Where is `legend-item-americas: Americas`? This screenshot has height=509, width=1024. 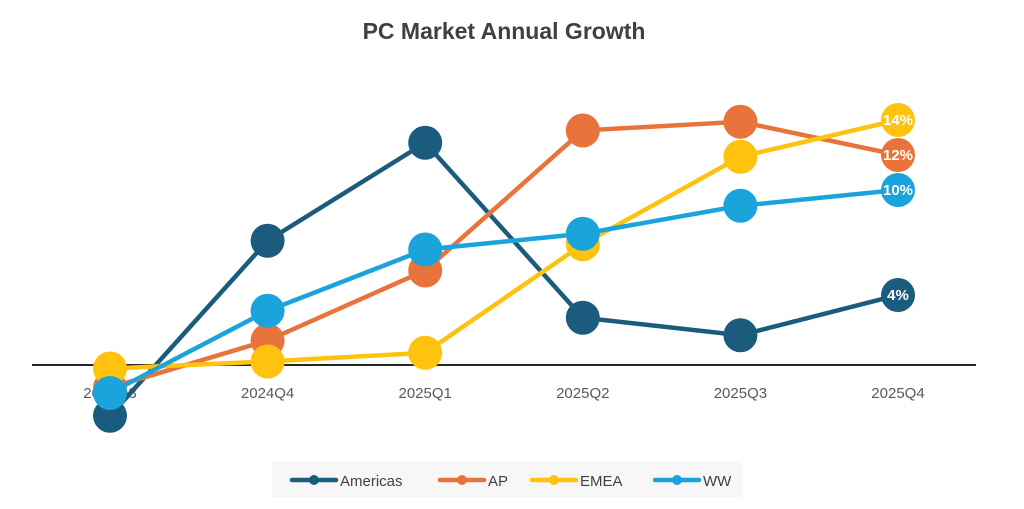
legend-item-americas: Americas is located at coordinates (346, 481).